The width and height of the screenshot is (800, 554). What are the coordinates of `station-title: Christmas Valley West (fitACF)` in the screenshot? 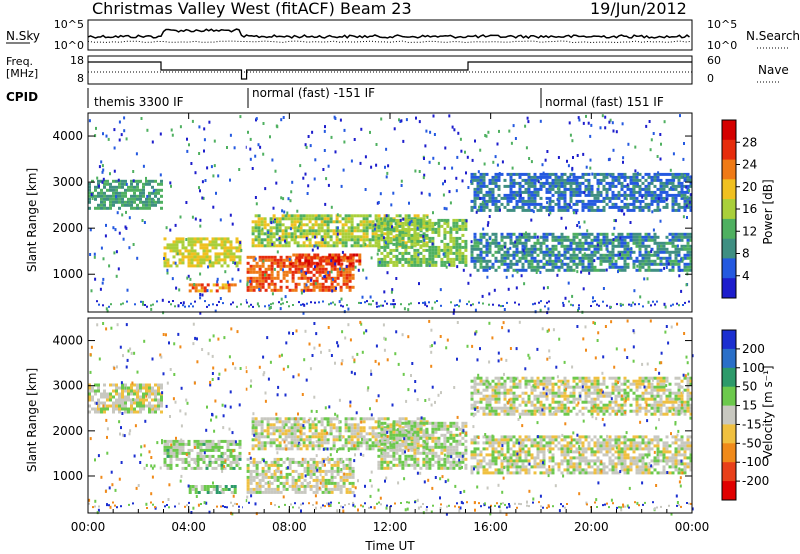 It's located at (213, 9).